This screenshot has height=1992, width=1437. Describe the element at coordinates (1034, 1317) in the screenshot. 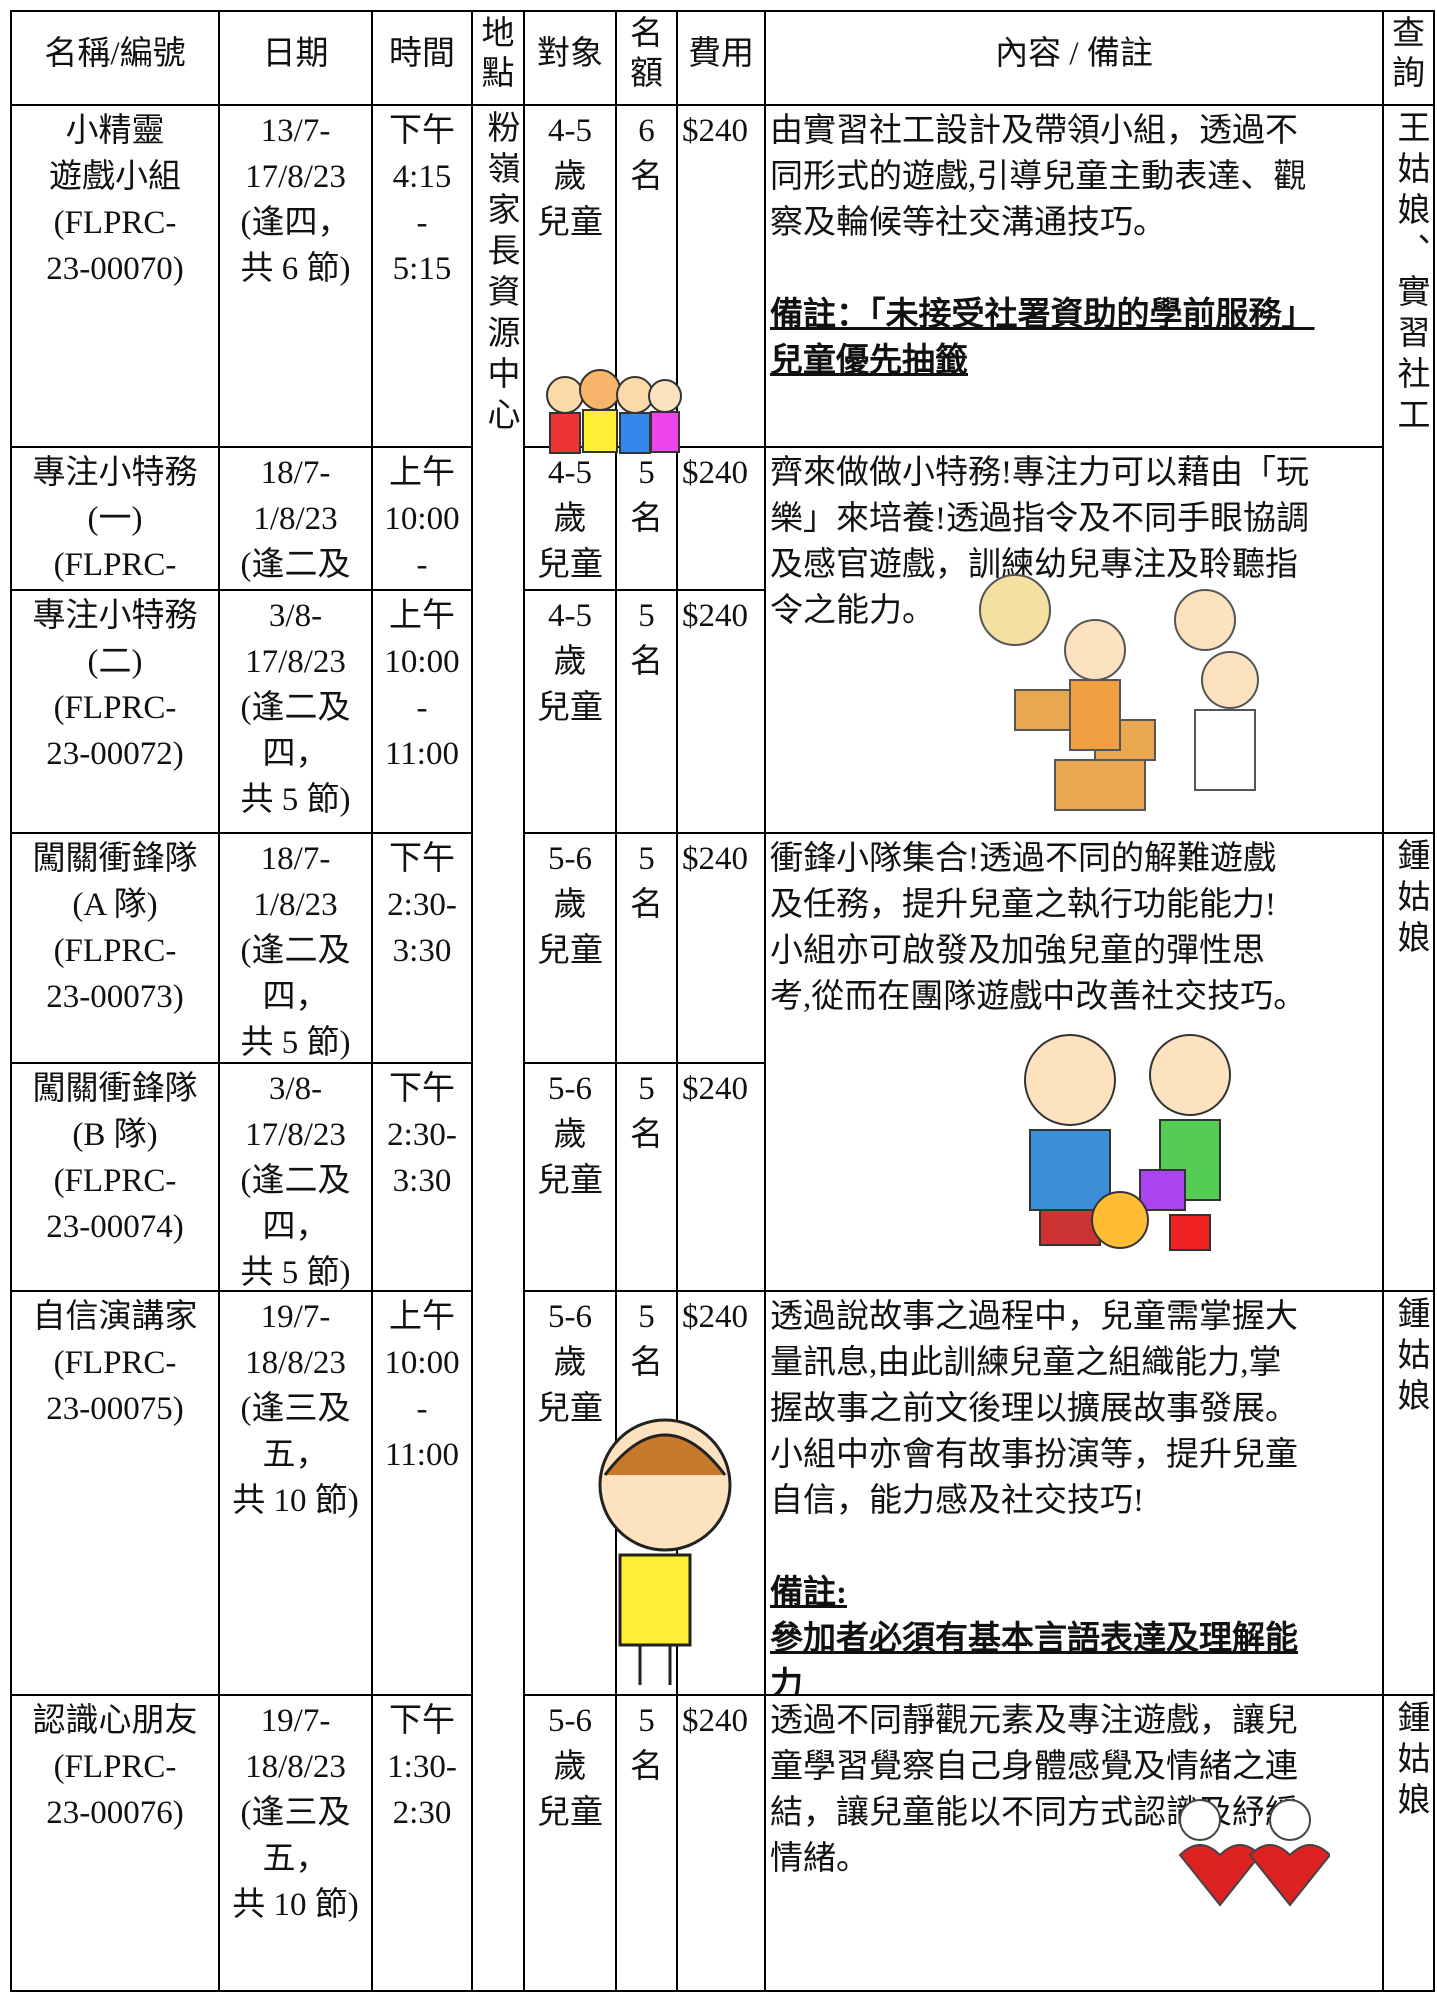

I see `content-line: 透過說故事之過程中，兒童需掌握大` at that location.